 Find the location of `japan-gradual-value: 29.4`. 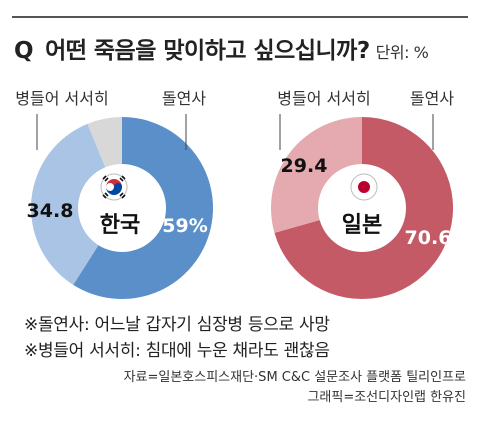

japan-gradual-value: 29.4 is located at coordinates (304, 166).